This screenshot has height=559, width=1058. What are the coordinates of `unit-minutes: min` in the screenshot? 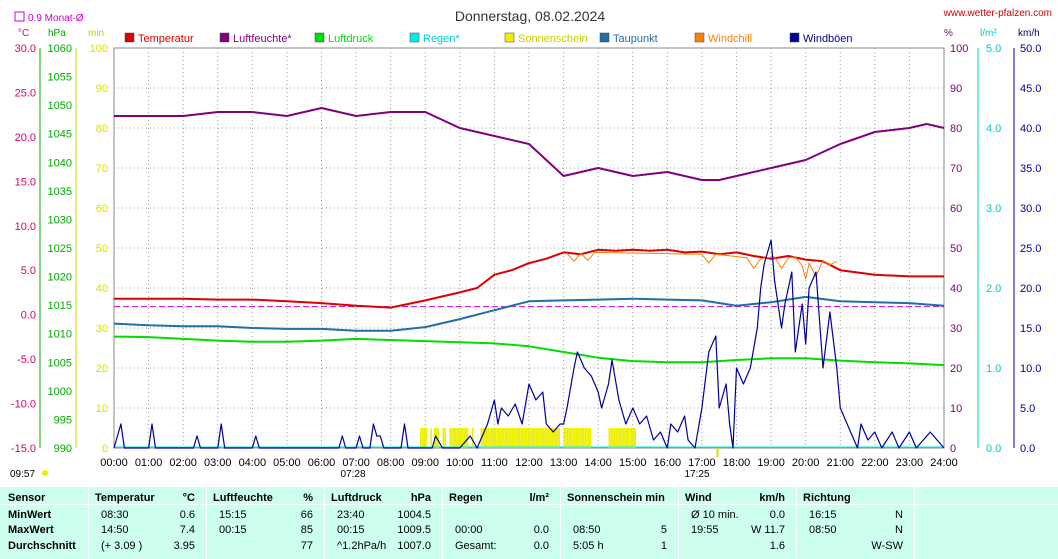 It's located at (96, 33).